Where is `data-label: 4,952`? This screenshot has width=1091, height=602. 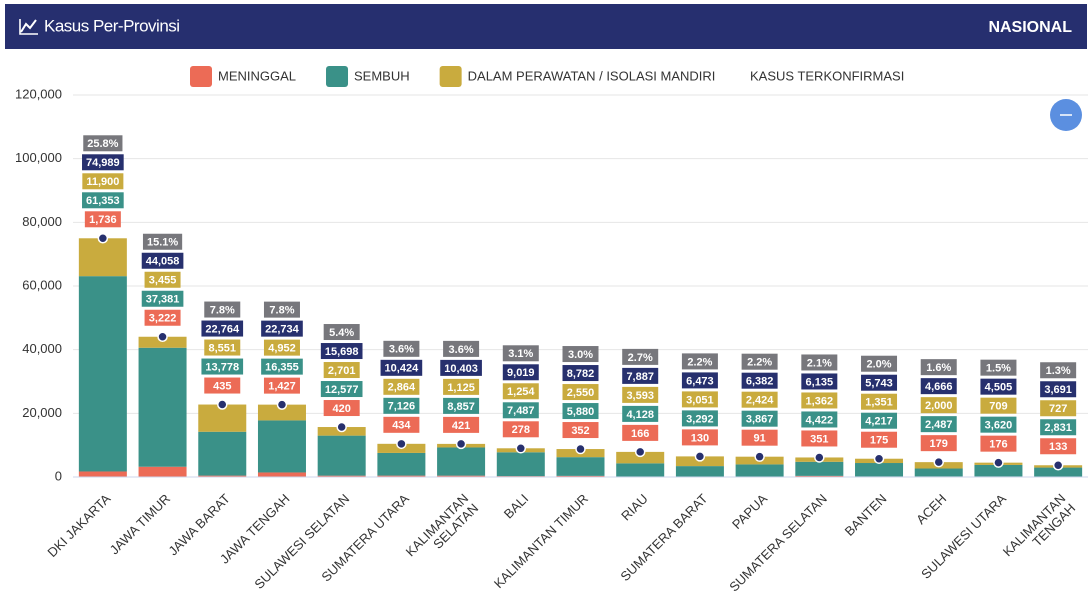 data-label: 4,952 is located at coordinates (282, 349).